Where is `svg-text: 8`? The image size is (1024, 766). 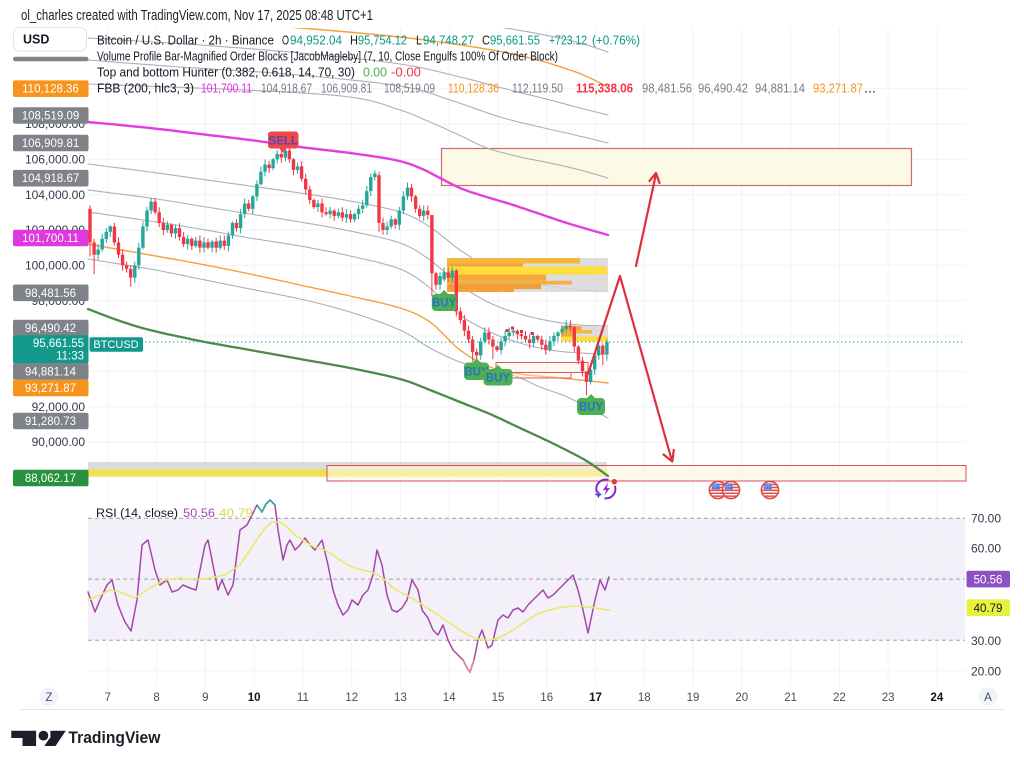 svg-text: 8 is located at coordinates (156, 698).